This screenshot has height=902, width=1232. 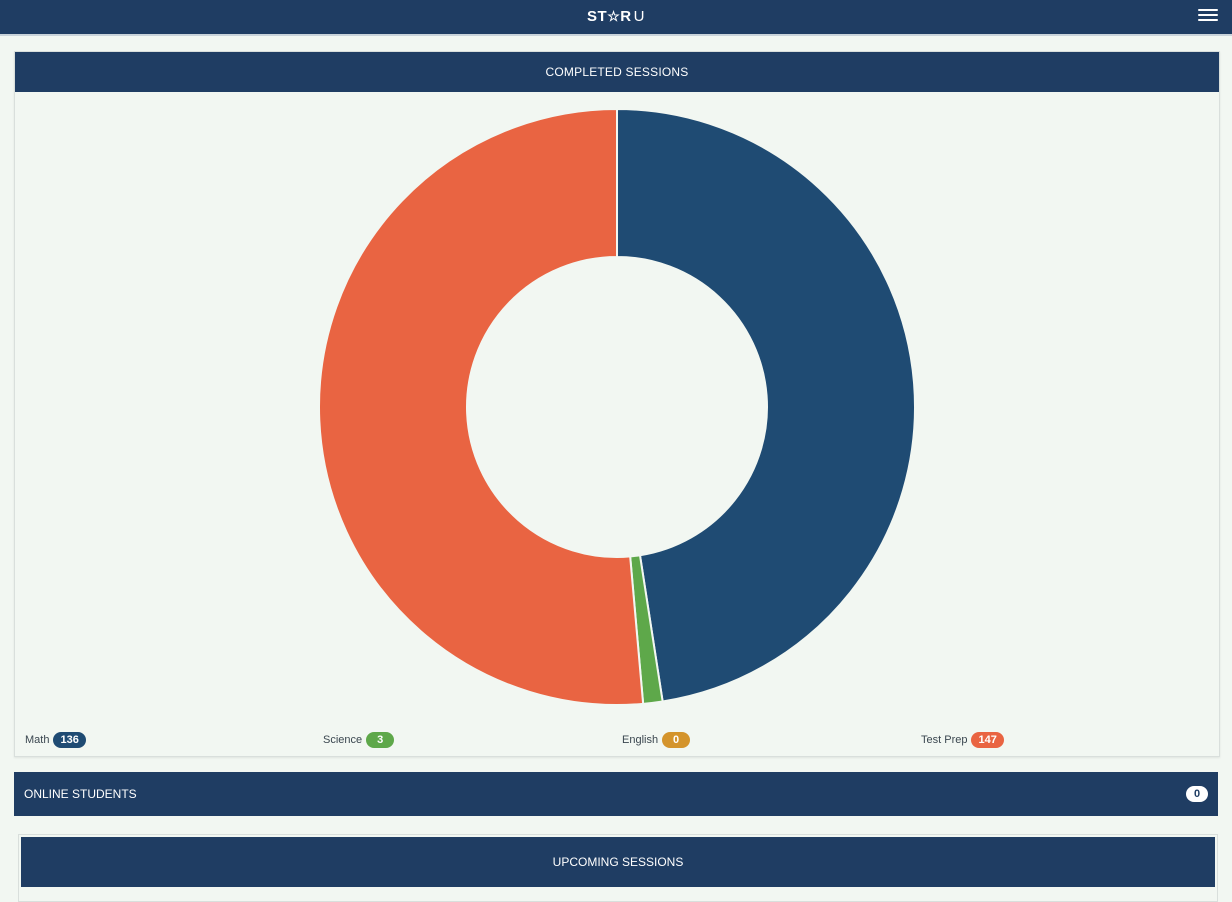 I want to click on legend-count-science: 3, so click(x=380, y=740).